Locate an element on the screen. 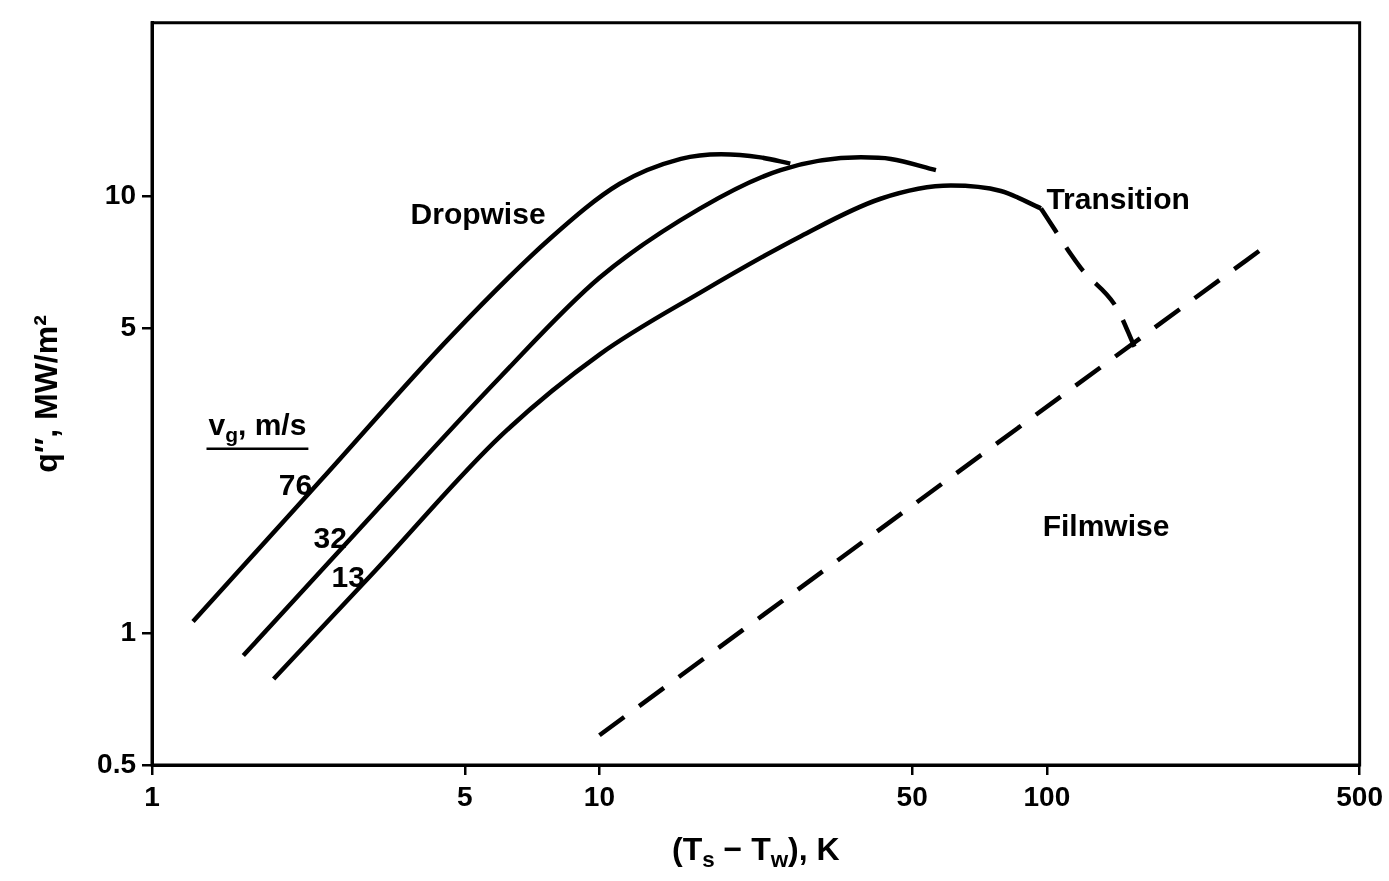 This screenshot has width=1389, height=881. series-label: 32 is located at coordinates (330, 537).